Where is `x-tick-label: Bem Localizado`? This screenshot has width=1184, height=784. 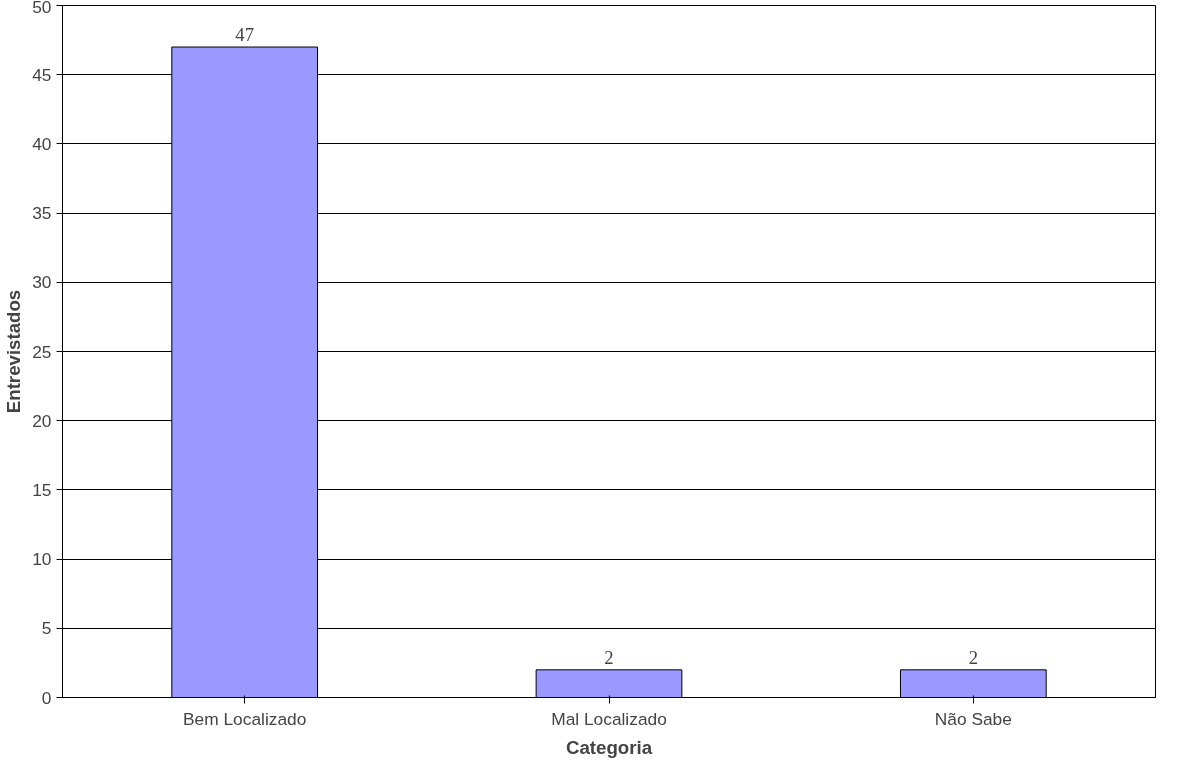 x-tick-label: Bem Localizado is located at coordinates (245, 718).